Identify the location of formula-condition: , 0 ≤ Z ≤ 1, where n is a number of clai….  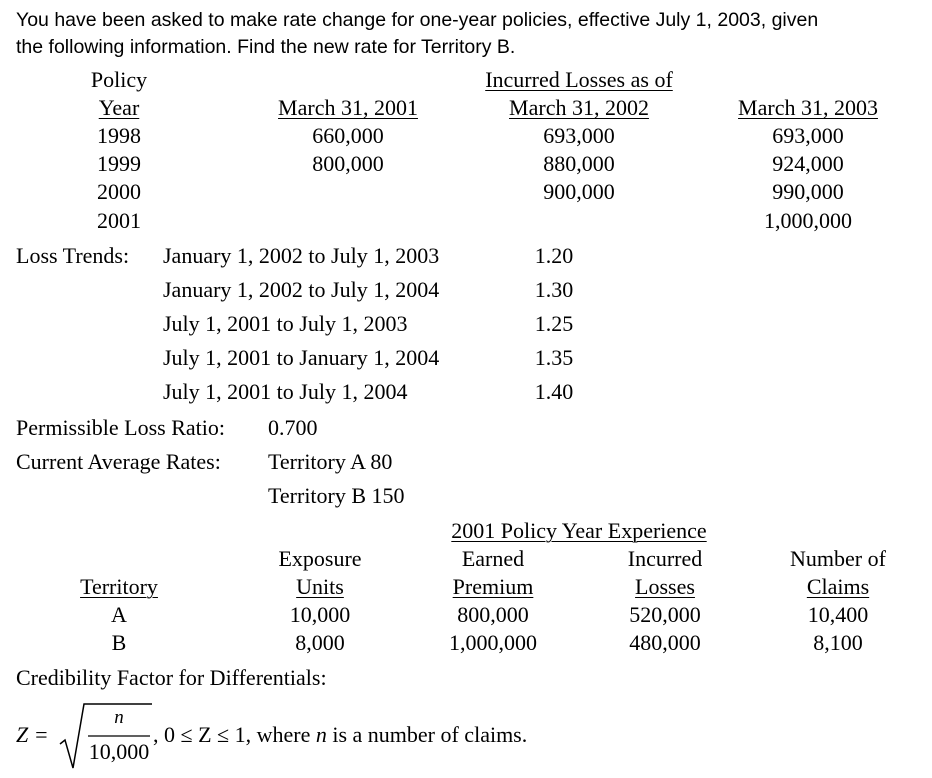
(340, 735).